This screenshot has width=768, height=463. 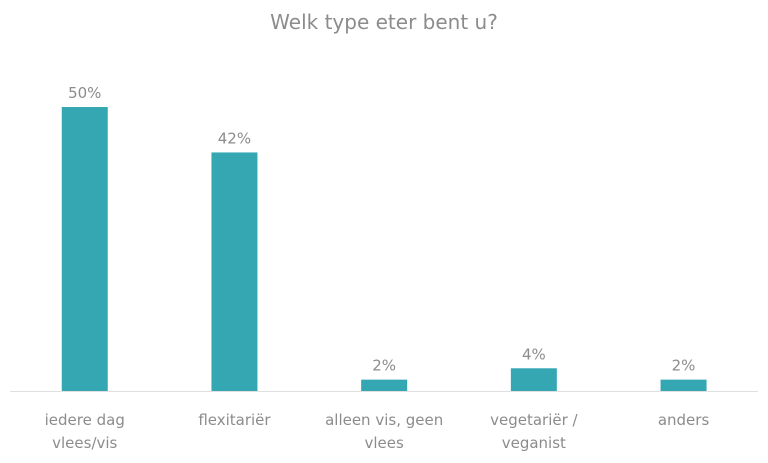 I want to click on data-label: 50%, so click(x=84, y=93).